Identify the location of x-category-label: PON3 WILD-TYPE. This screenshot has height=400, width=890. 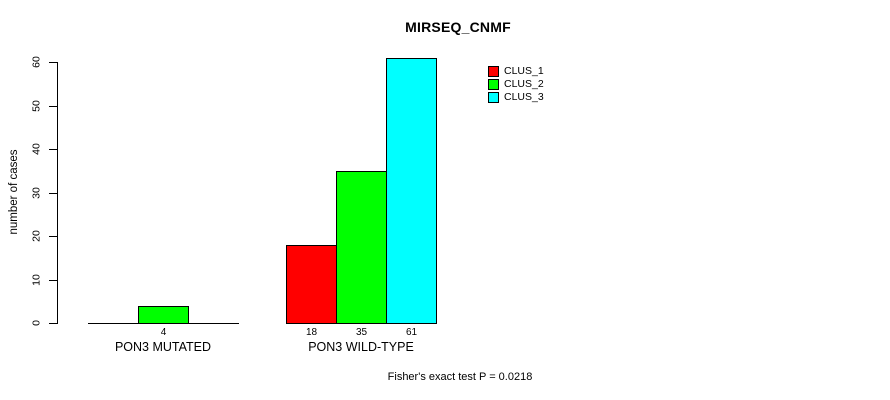
(361, 347).